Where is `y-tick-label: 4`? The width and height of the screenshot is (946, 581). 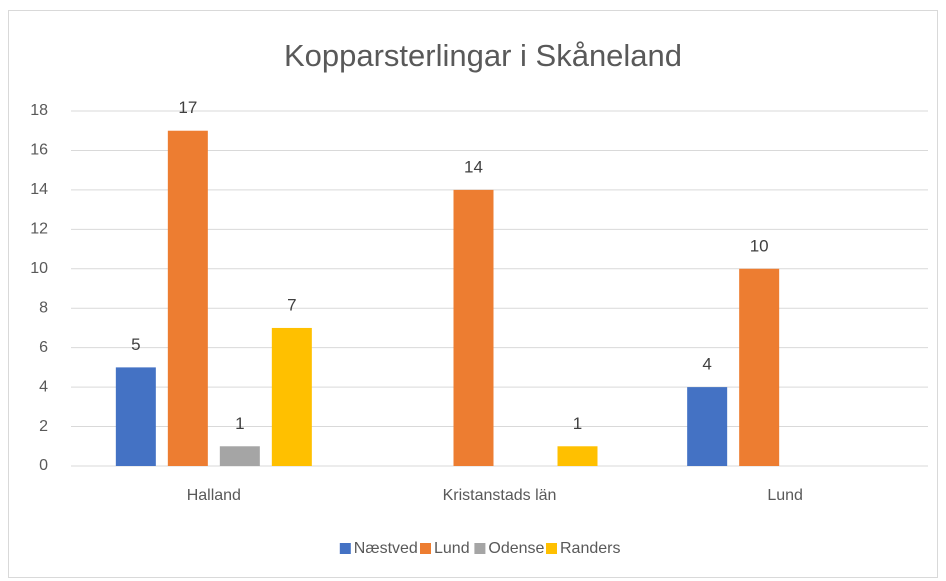 y-tick-label: 4 is located at coordinates (43, 386).